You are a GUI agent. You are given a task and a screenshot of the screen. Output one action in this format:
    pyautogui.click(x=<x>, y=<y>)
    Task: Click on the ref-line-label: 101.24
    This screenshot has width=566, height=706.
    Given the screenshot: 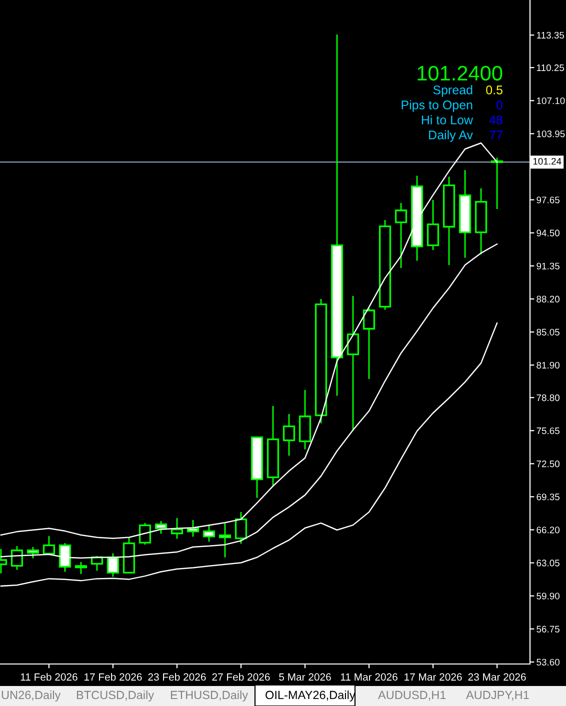 What is the action you would take?
    pyautogui.click(x=547, y=161)
    